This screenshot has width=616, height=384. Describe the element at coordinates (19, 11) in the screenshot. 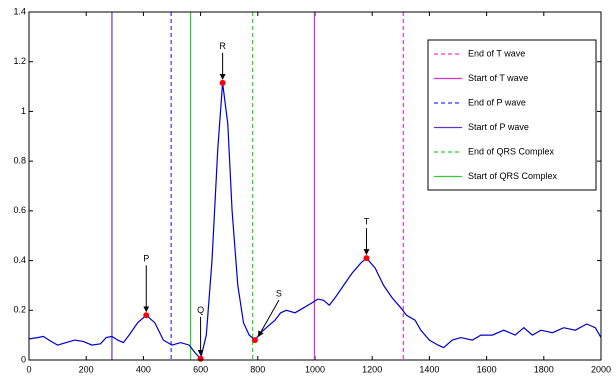

I see `y-tick-label: 1.4` at that location.